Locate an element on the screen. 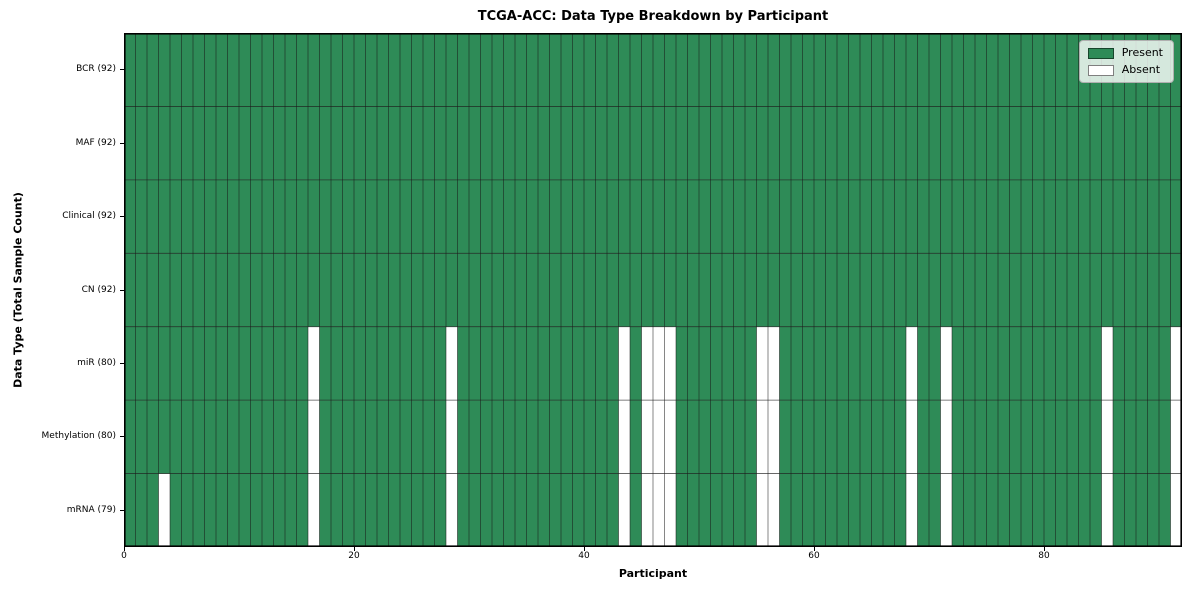 This screenshot has width=1200, height=600. y-tick-label: mRNA (79) is located at coordinates (91, 509).